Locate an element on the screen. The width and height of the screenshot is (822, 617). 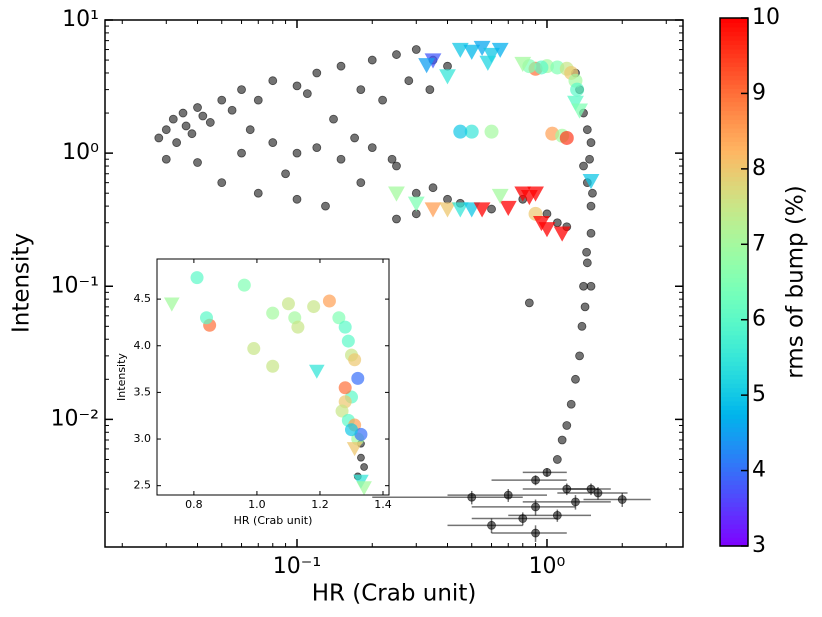
y-axis-label: Intensity is located at coordinates (22, 283).